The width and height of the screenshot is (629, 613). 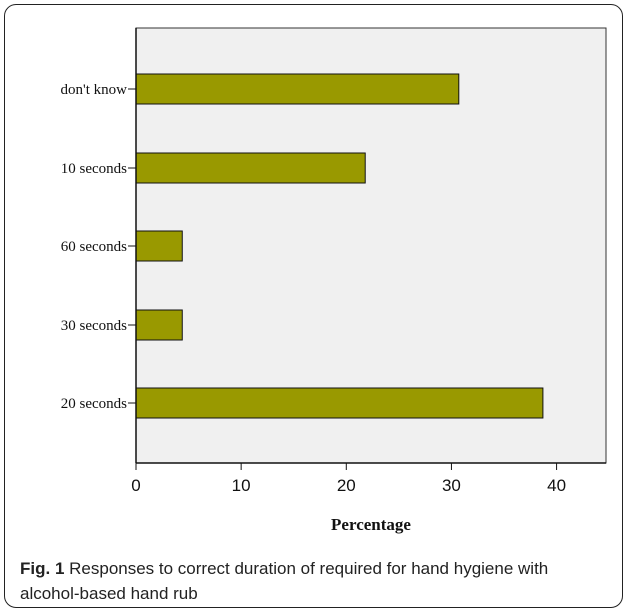 I want to click on x-axis-ticks: 0 10 20 30 40, so click(x=348, y=479).